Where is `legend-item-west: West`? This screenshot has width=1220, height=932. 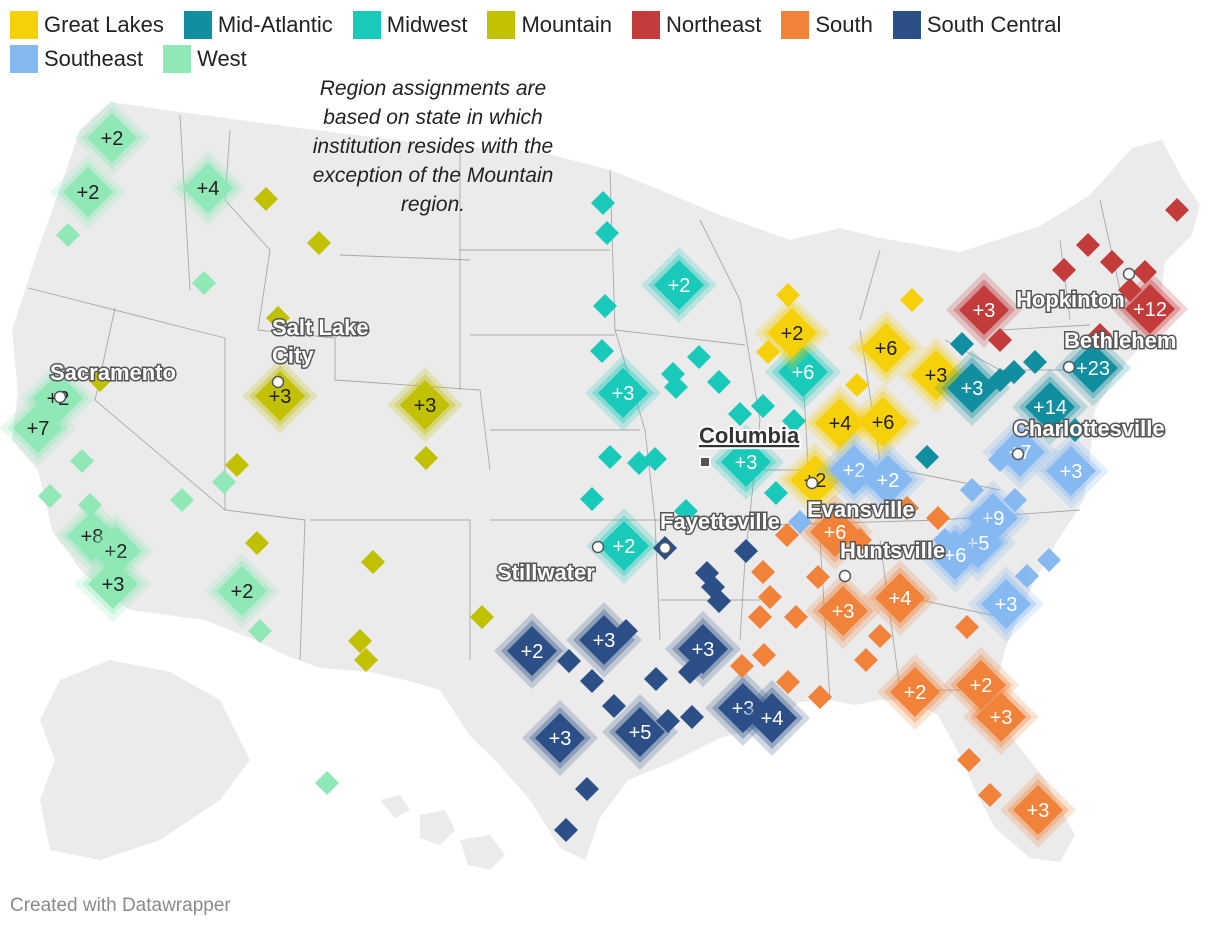
legend-item-west: West is located at coordinates (205, 59).